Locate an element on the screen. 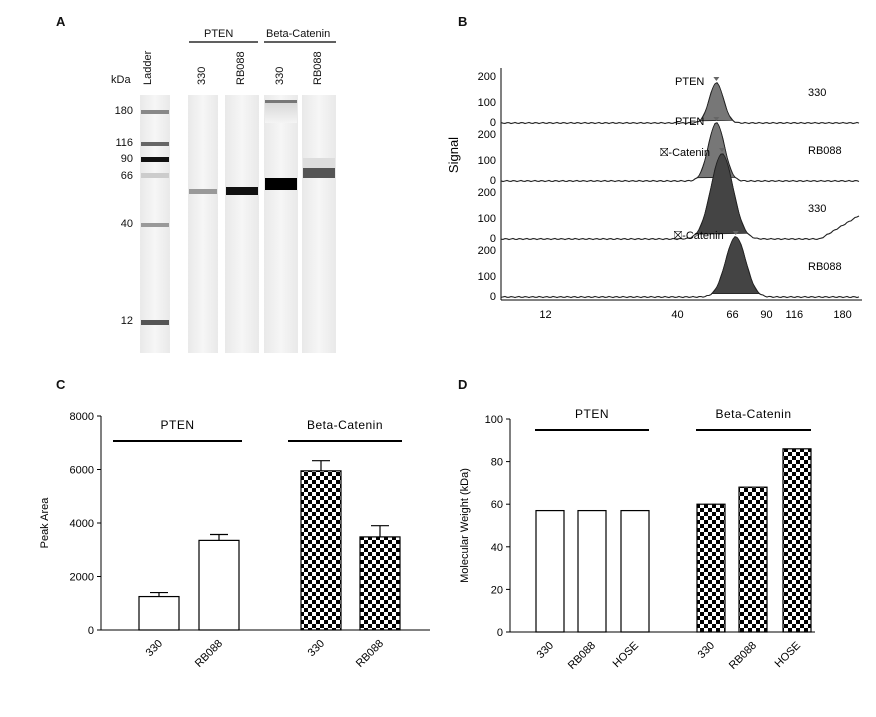  gel-lane-bcat-rb088 is located at coordinates (319, 224).